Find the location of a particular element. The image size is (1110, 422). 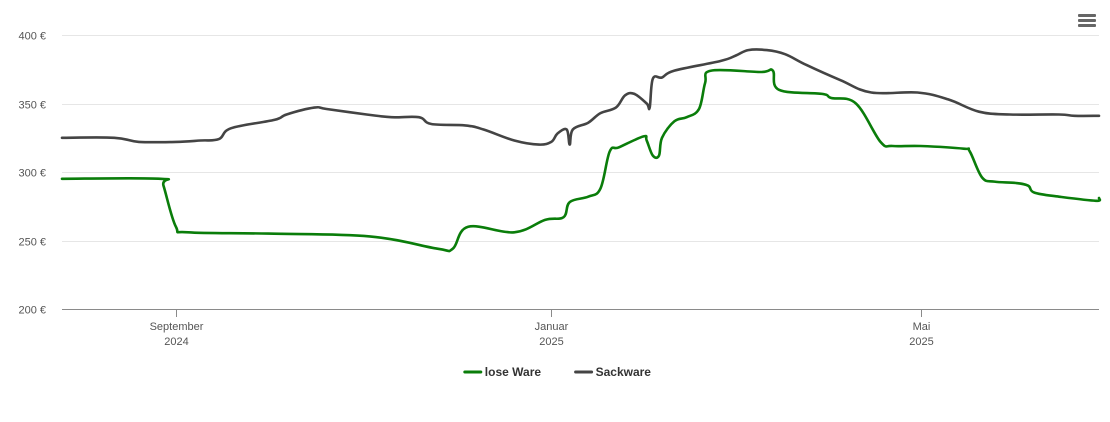

menu-bar-top is located at coordinates (1087, 15).